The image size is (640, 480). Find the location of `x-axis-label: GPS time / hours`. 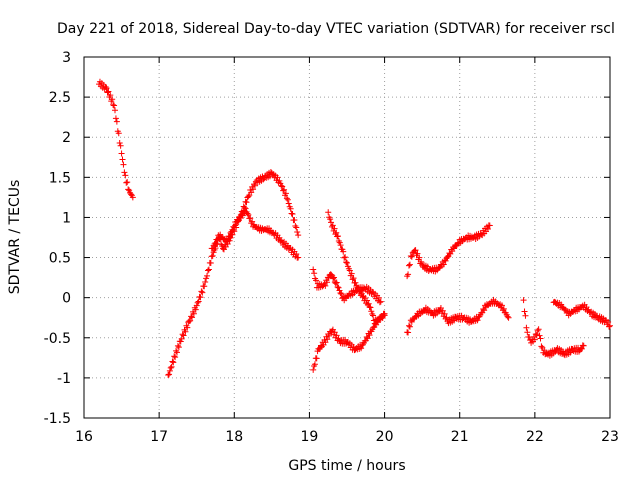

x-axis-label: GPS time / hours is located at coordinates (346, 466).